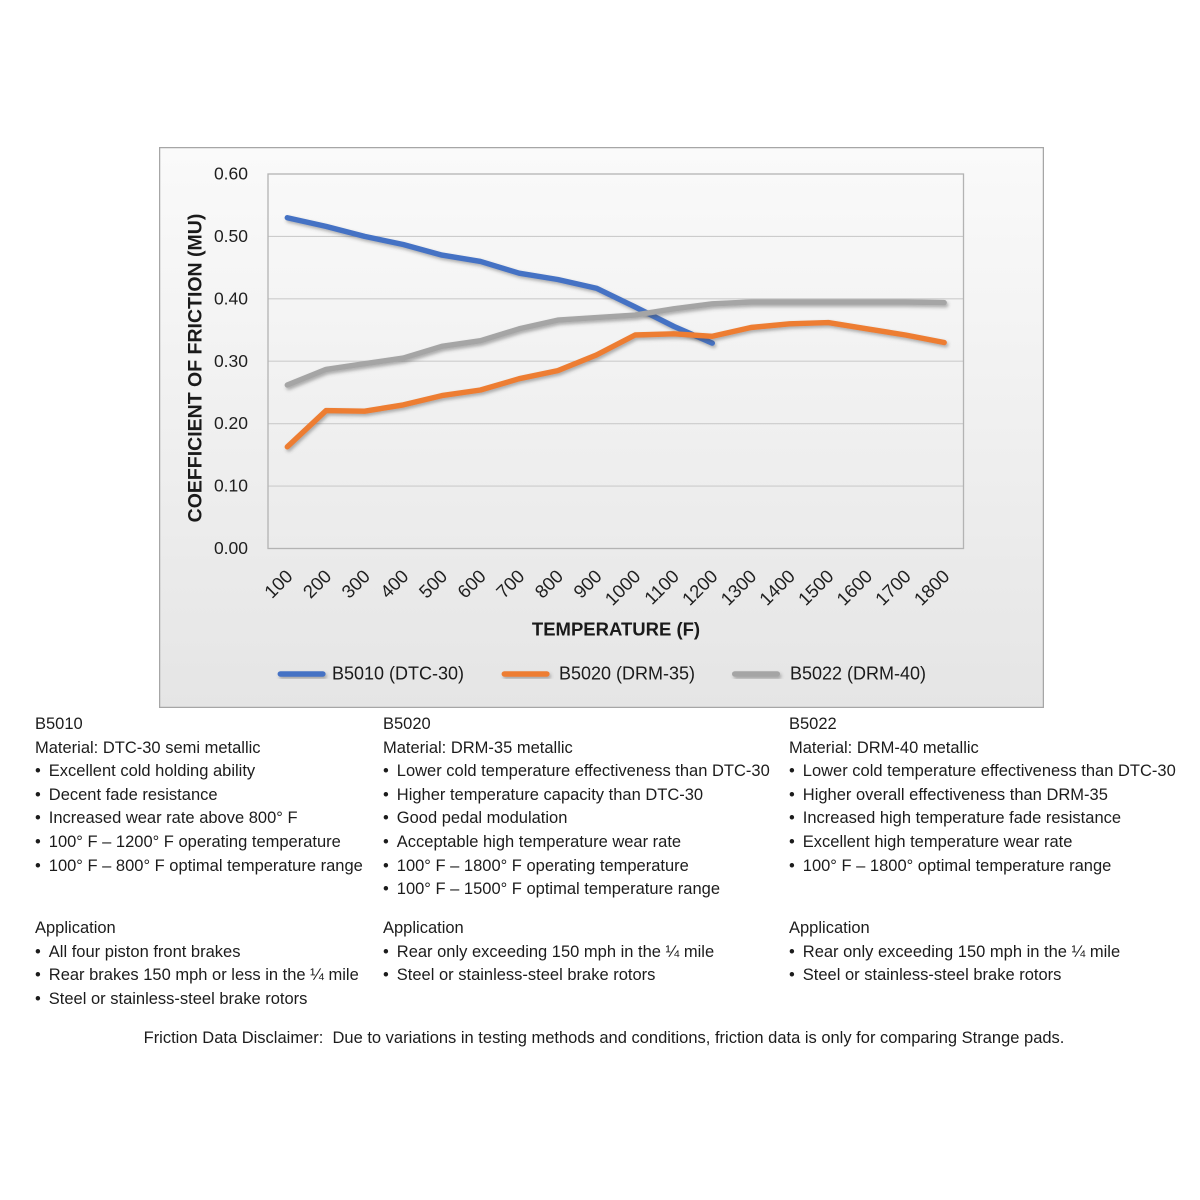 This screenshot has width=1200, height=1200. I want to click on svg-text: B5022 (DRM-40), so click(858, 674).